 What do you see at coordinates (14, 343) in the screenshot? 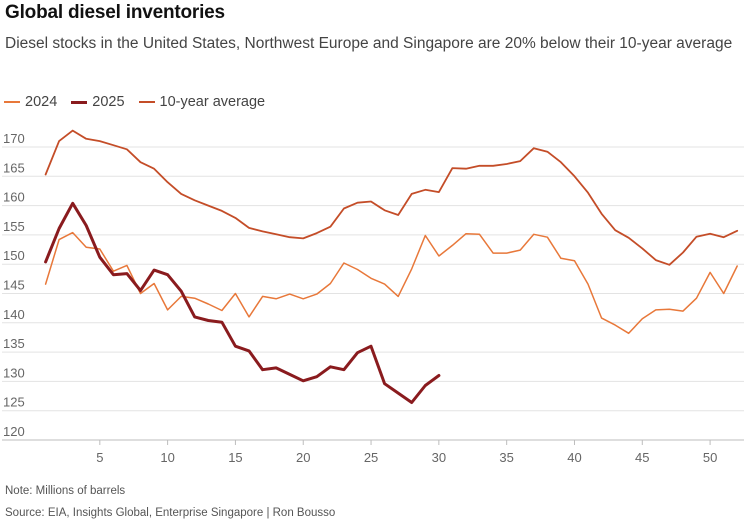
I see `y-tick-label-135: 135` at bounding box center [14, 343].